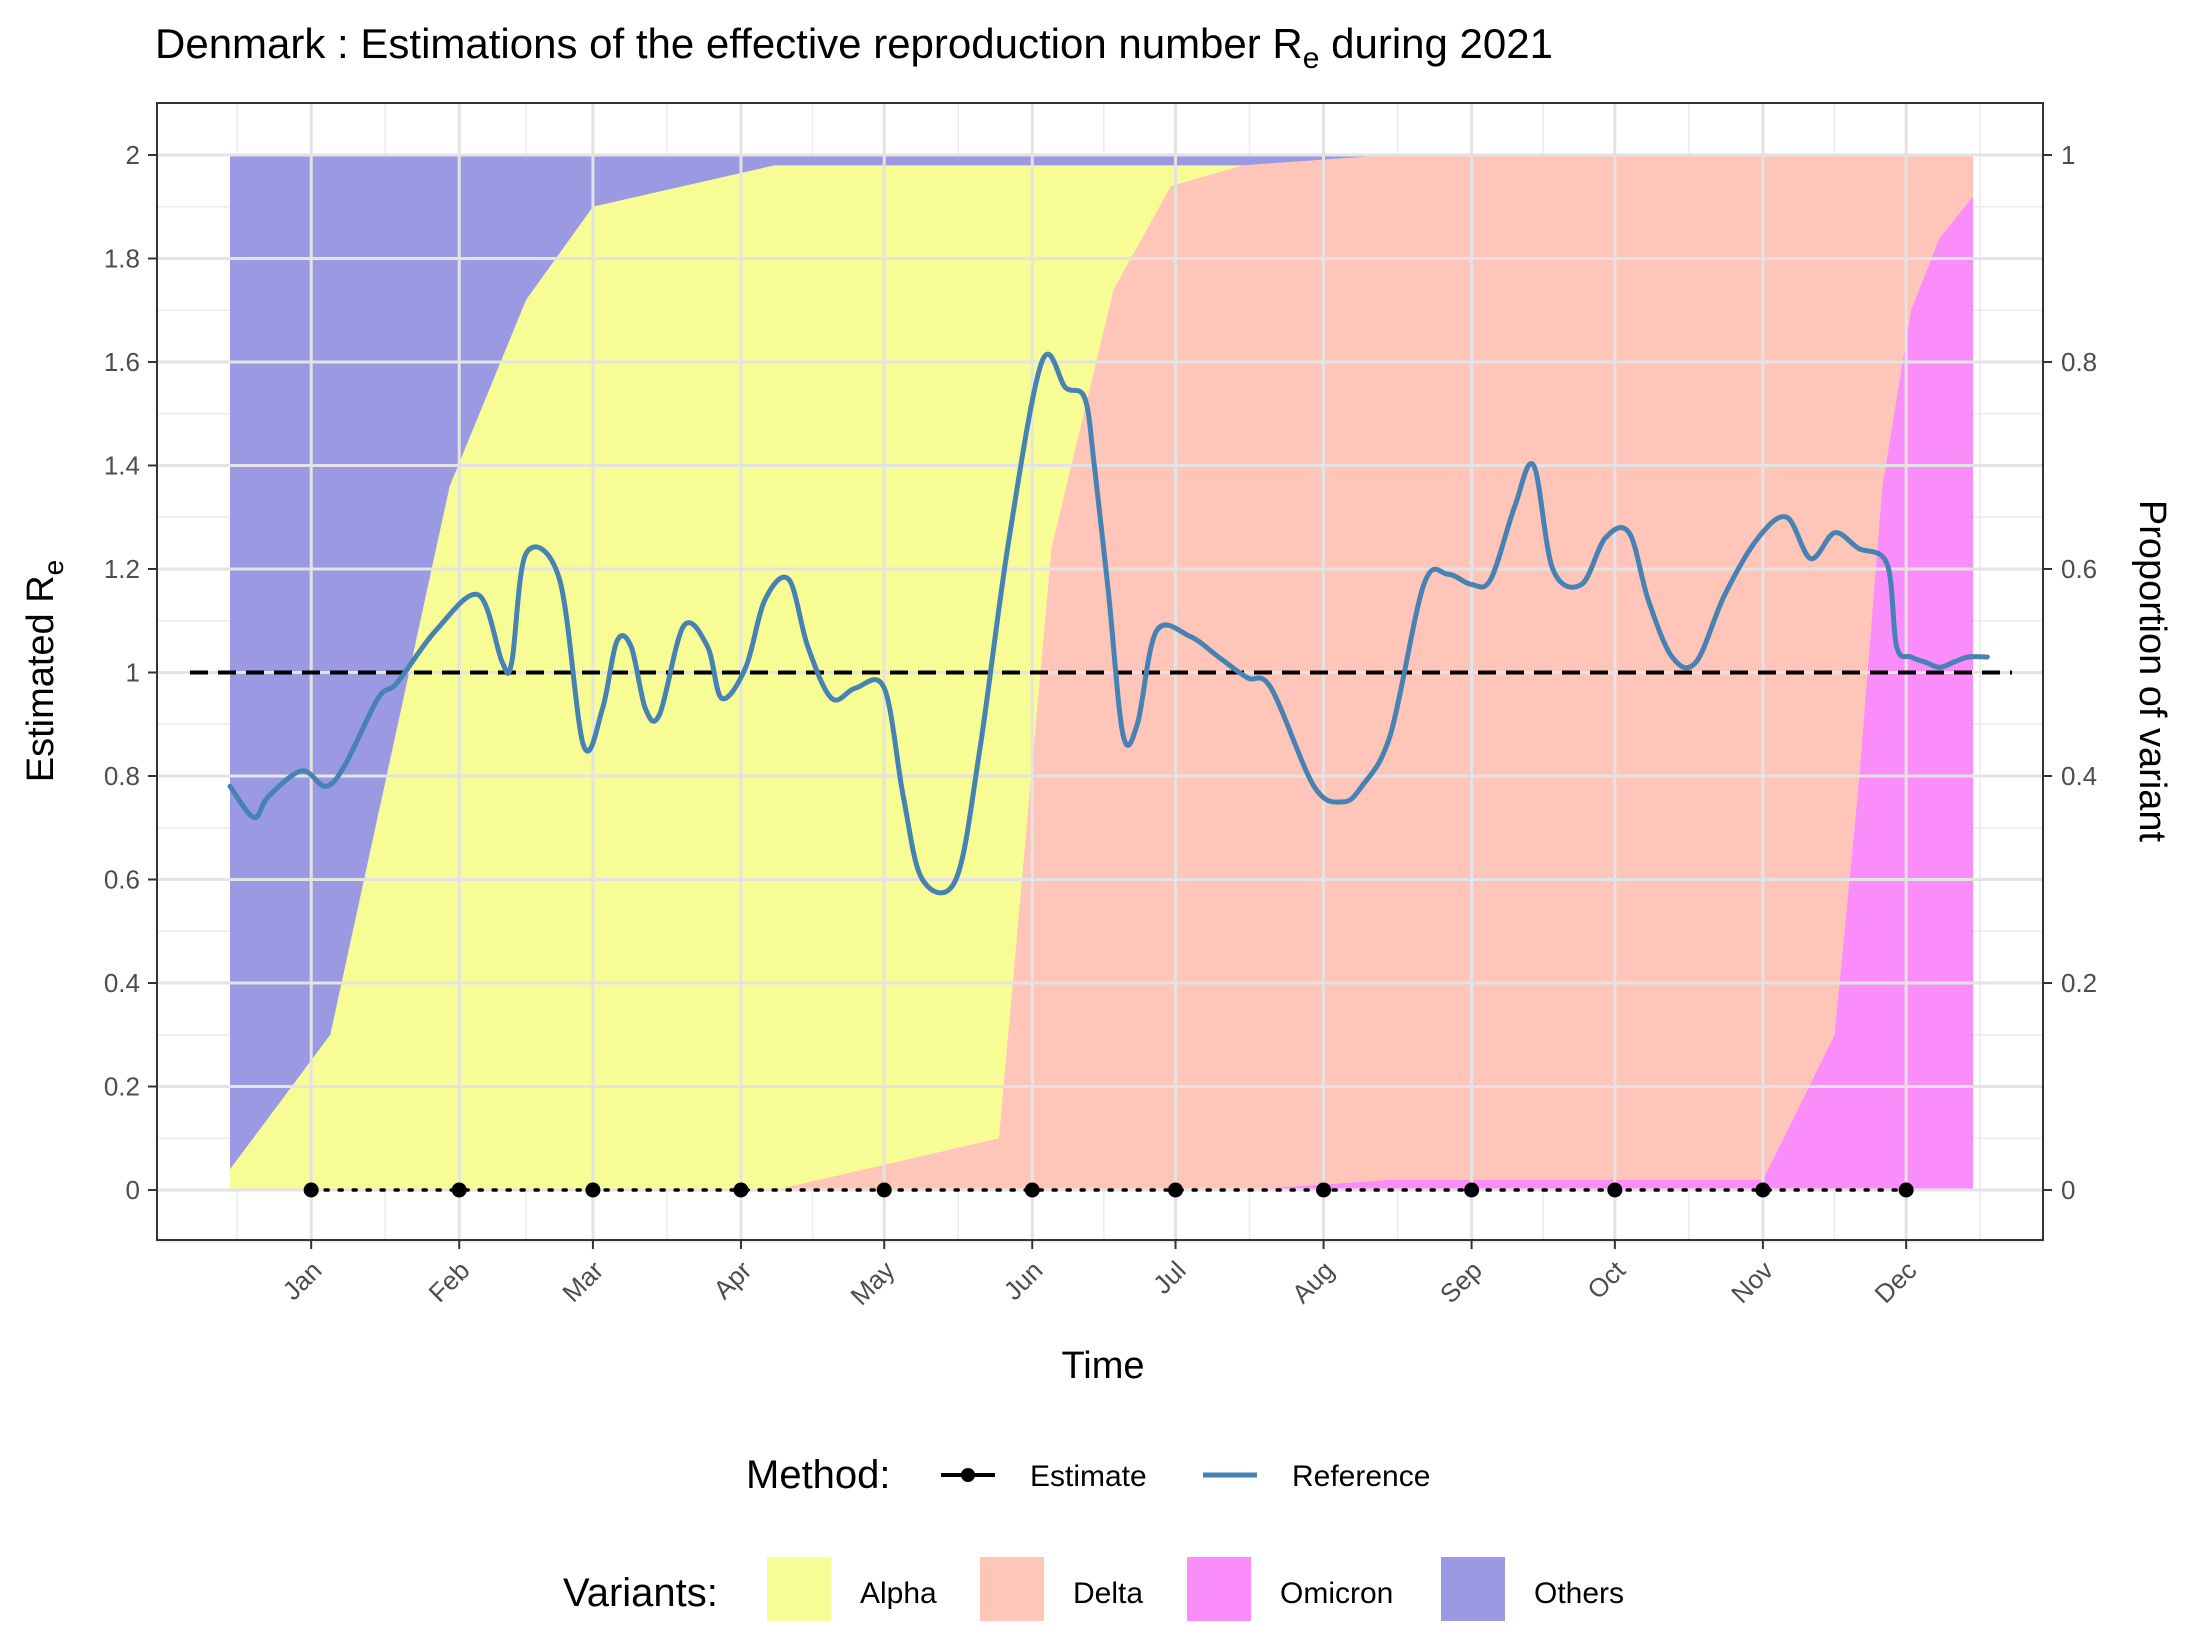 The width and height of the screenshot is (2190, 1642). What do you see at coordinates (122, 776) in the screenshot?
I see `y-tick-label: 0.8` at bounding box center [122, 776].